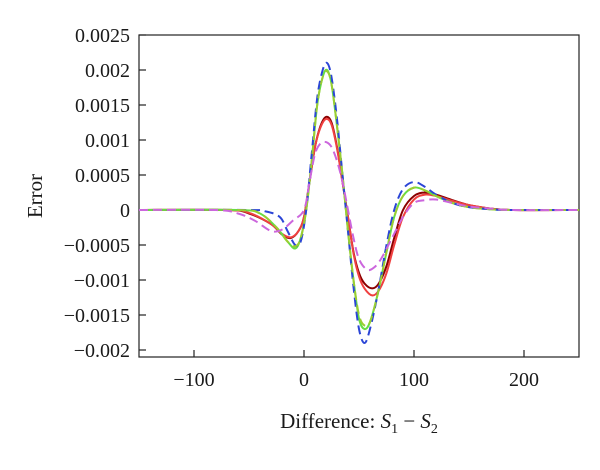 Image resolution: width=600 pixels, height=470 pixels. Describe the element at coordinates (304, 380) in the screenshot. I see `x-tick-label: 0` at that location.